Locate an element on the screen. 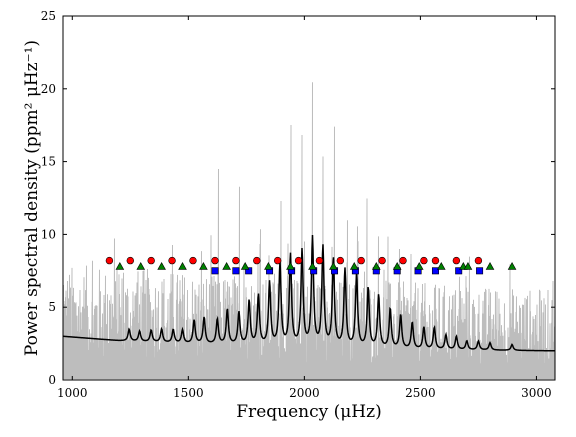 The height and width of the screenshot is (437, 576). marker-group-triangle is located at coordinates (316, 266).